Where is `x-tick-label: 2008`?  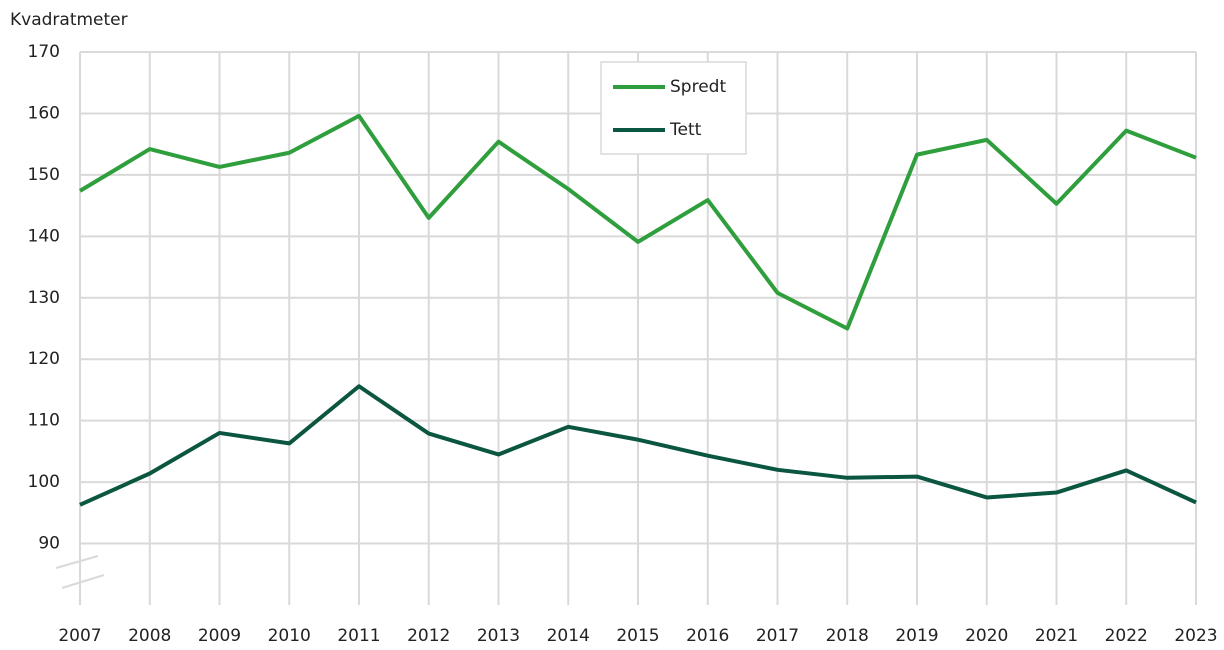 x-tick-label: 2008 is located at coordinates (149, 636).